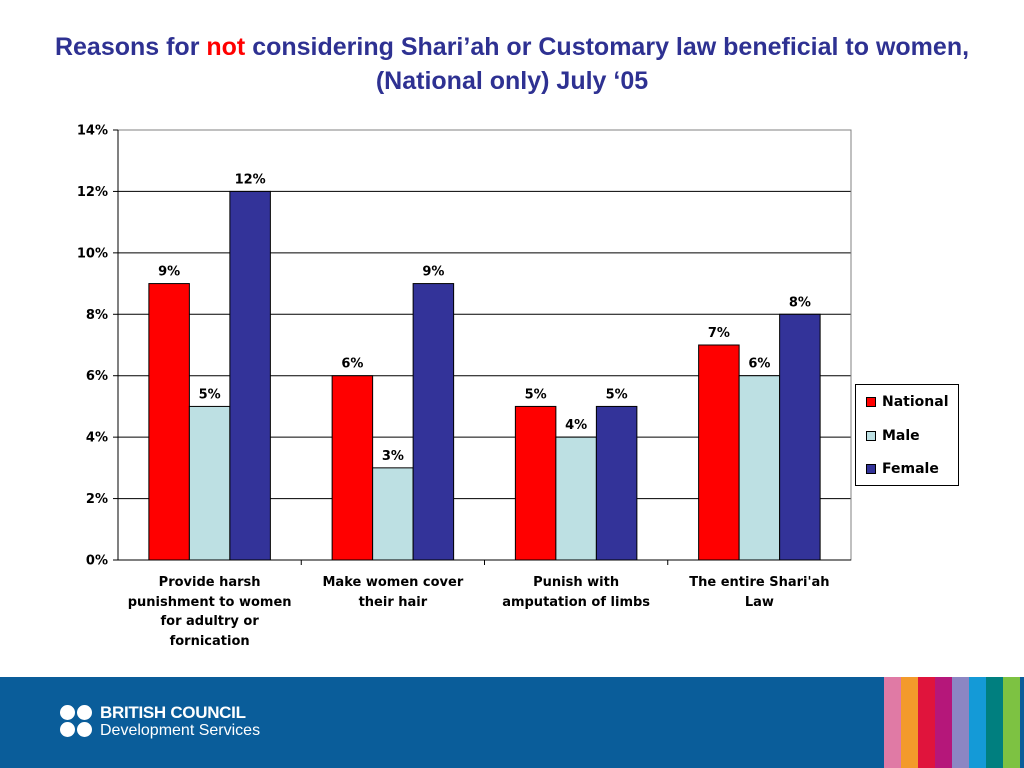 The width and height of the screenshot is (1024, 768). What do you see at coordinates (92, 131) in the screenshot?
I see `y-tick-label: 14%` at bounding box center [92, 131].